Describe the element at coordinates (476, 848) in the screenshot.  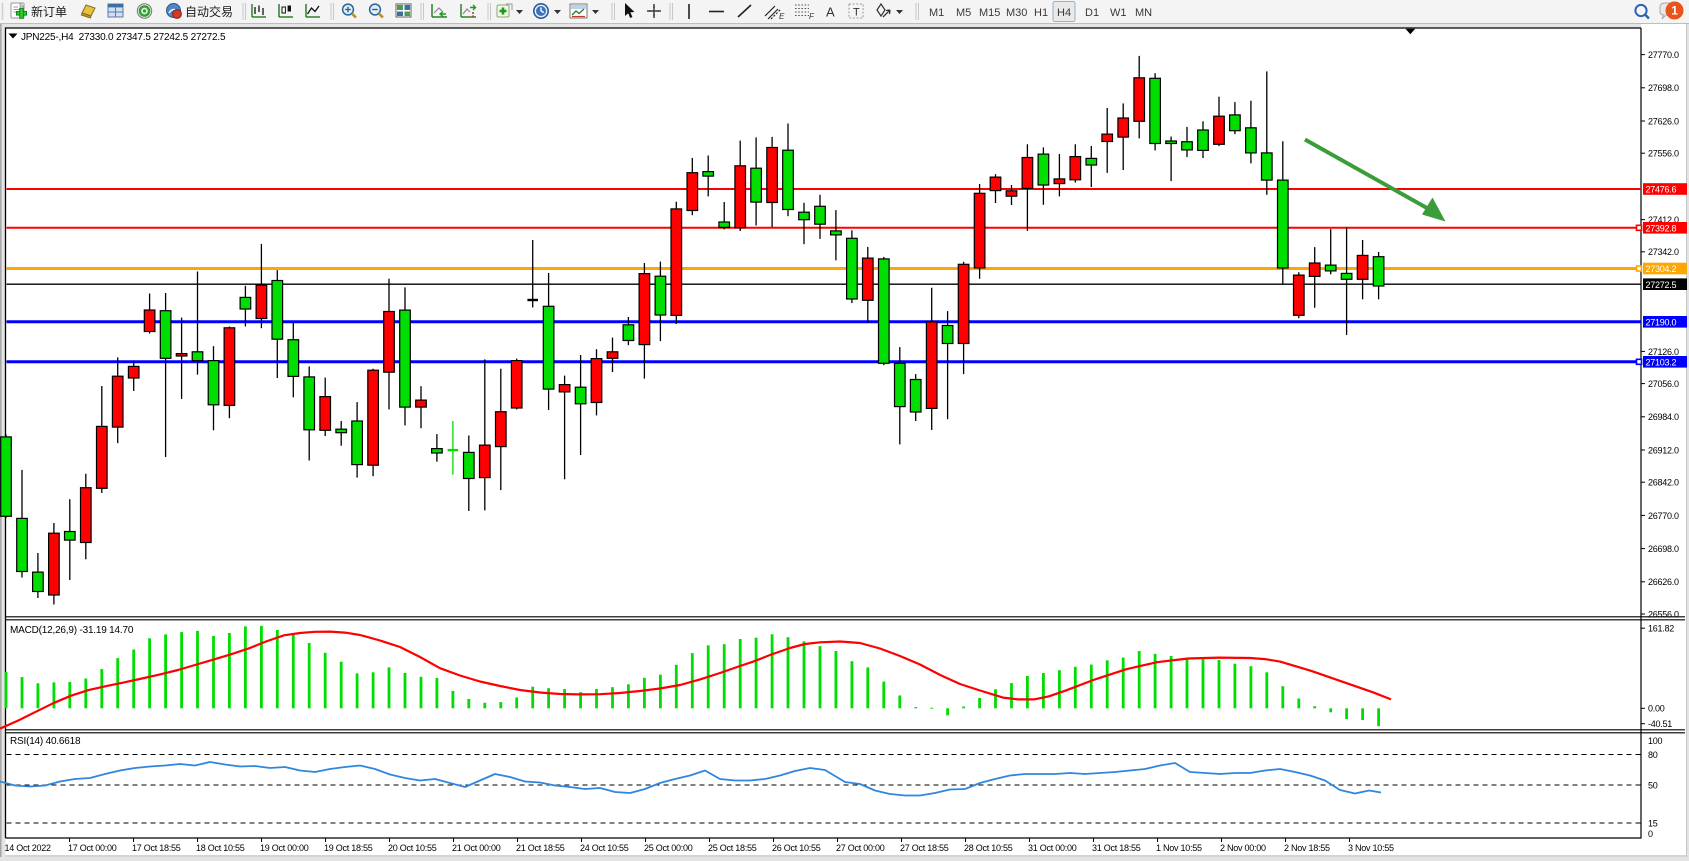
I see `svg-text: 21 Oct 00:00` at that location.